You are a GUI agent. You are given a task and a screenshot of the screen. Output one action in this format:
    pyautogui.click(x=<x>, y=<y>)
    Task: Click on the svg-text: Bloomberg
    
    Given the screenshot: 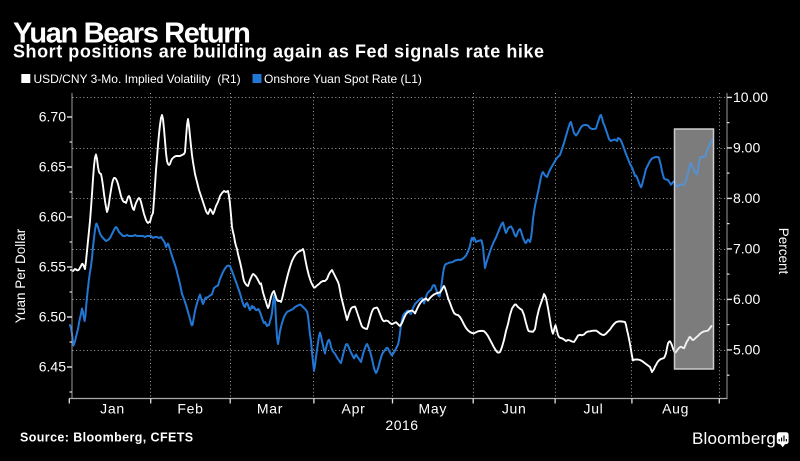 What is the action you would take?
    pyautogui.click(x=734, y=438)
    